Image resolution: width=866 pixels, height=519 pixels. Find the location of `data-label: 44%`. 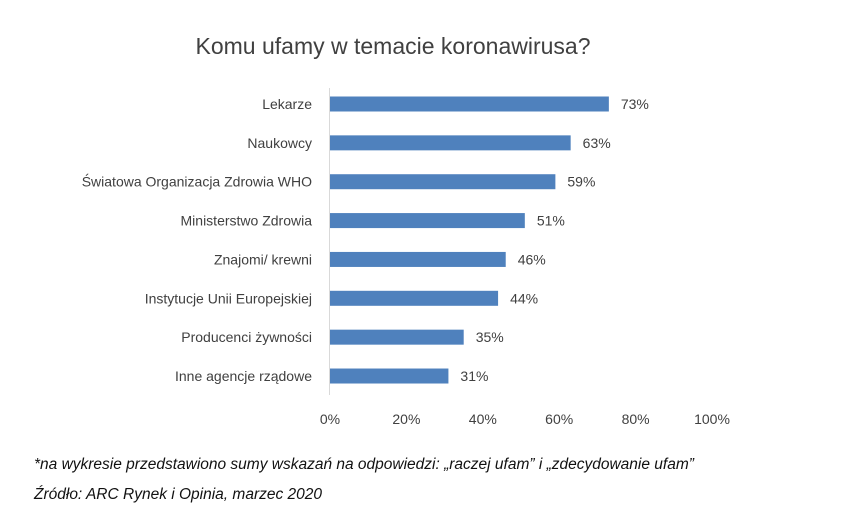

data-label: 44% is located at coordinates (524, 298).